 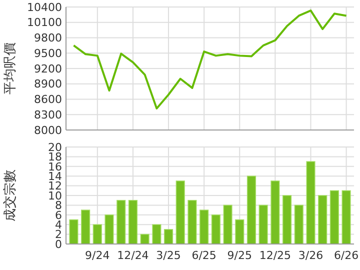 I want to click on y-tick-label: 20, so click(x=55, y=147).